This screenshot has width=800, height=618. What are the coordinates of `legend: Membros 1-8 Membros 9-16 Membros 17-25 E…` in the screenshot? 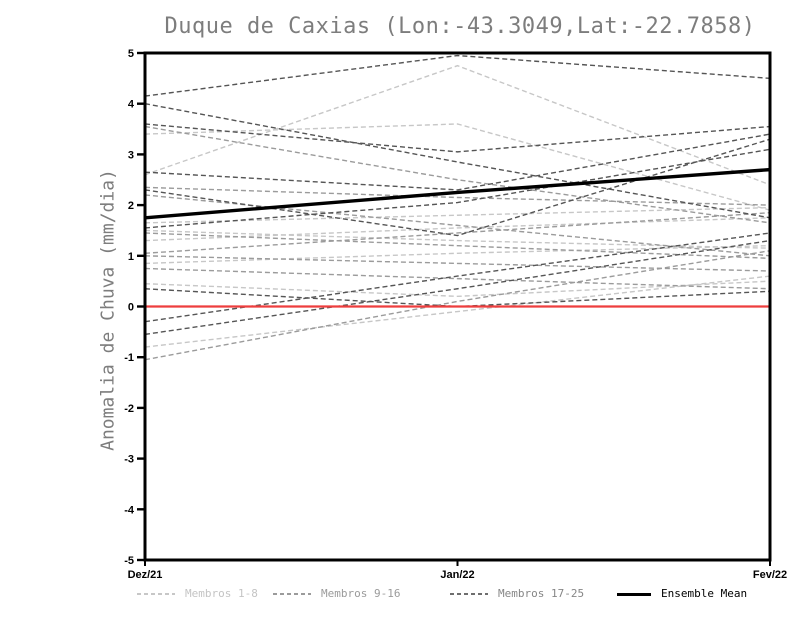 It's located at (400, 594).